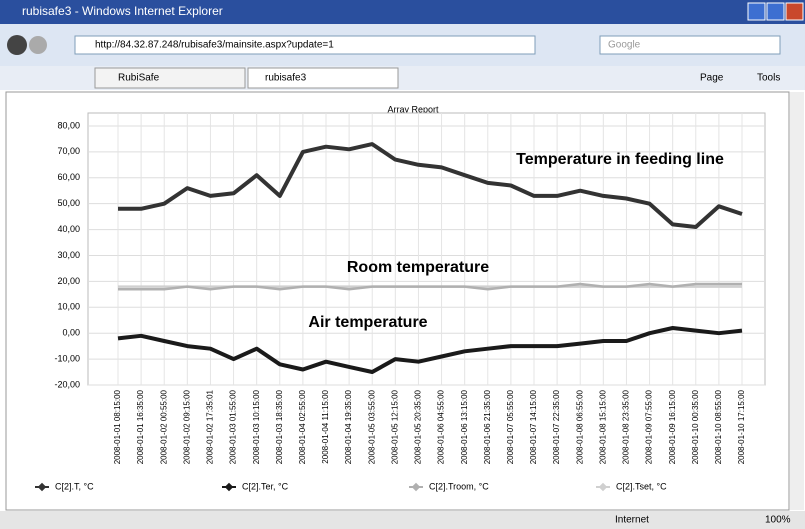  I want to click on x-tick-label: 2008-01-07 14:15:00, so click(533, 426).